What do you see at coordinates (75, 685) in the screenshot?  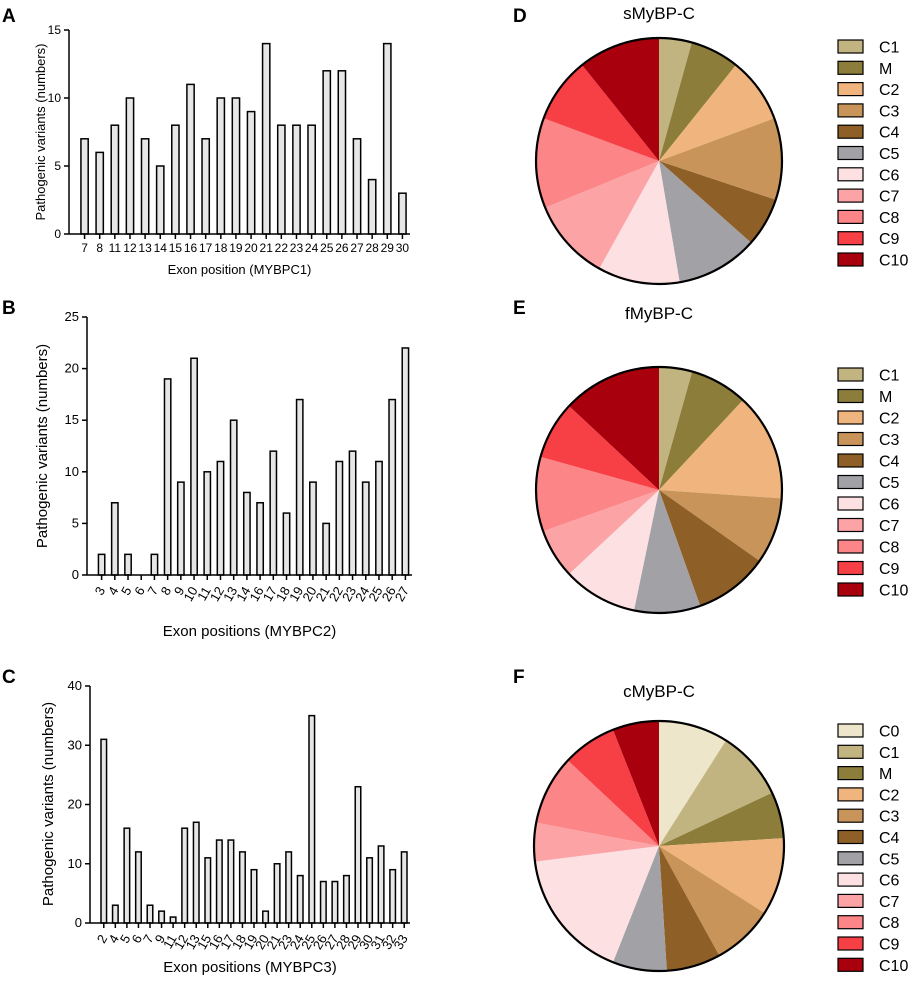 I see `y-tick-label: 40` at bounding box center [75, 685].